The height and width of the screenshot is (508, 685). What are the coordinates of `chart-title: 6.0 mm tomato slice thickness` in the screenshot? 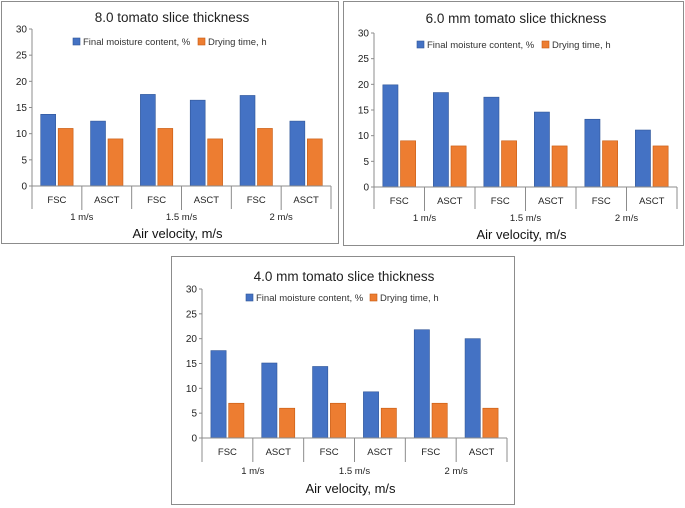 It's located at (516, 18).